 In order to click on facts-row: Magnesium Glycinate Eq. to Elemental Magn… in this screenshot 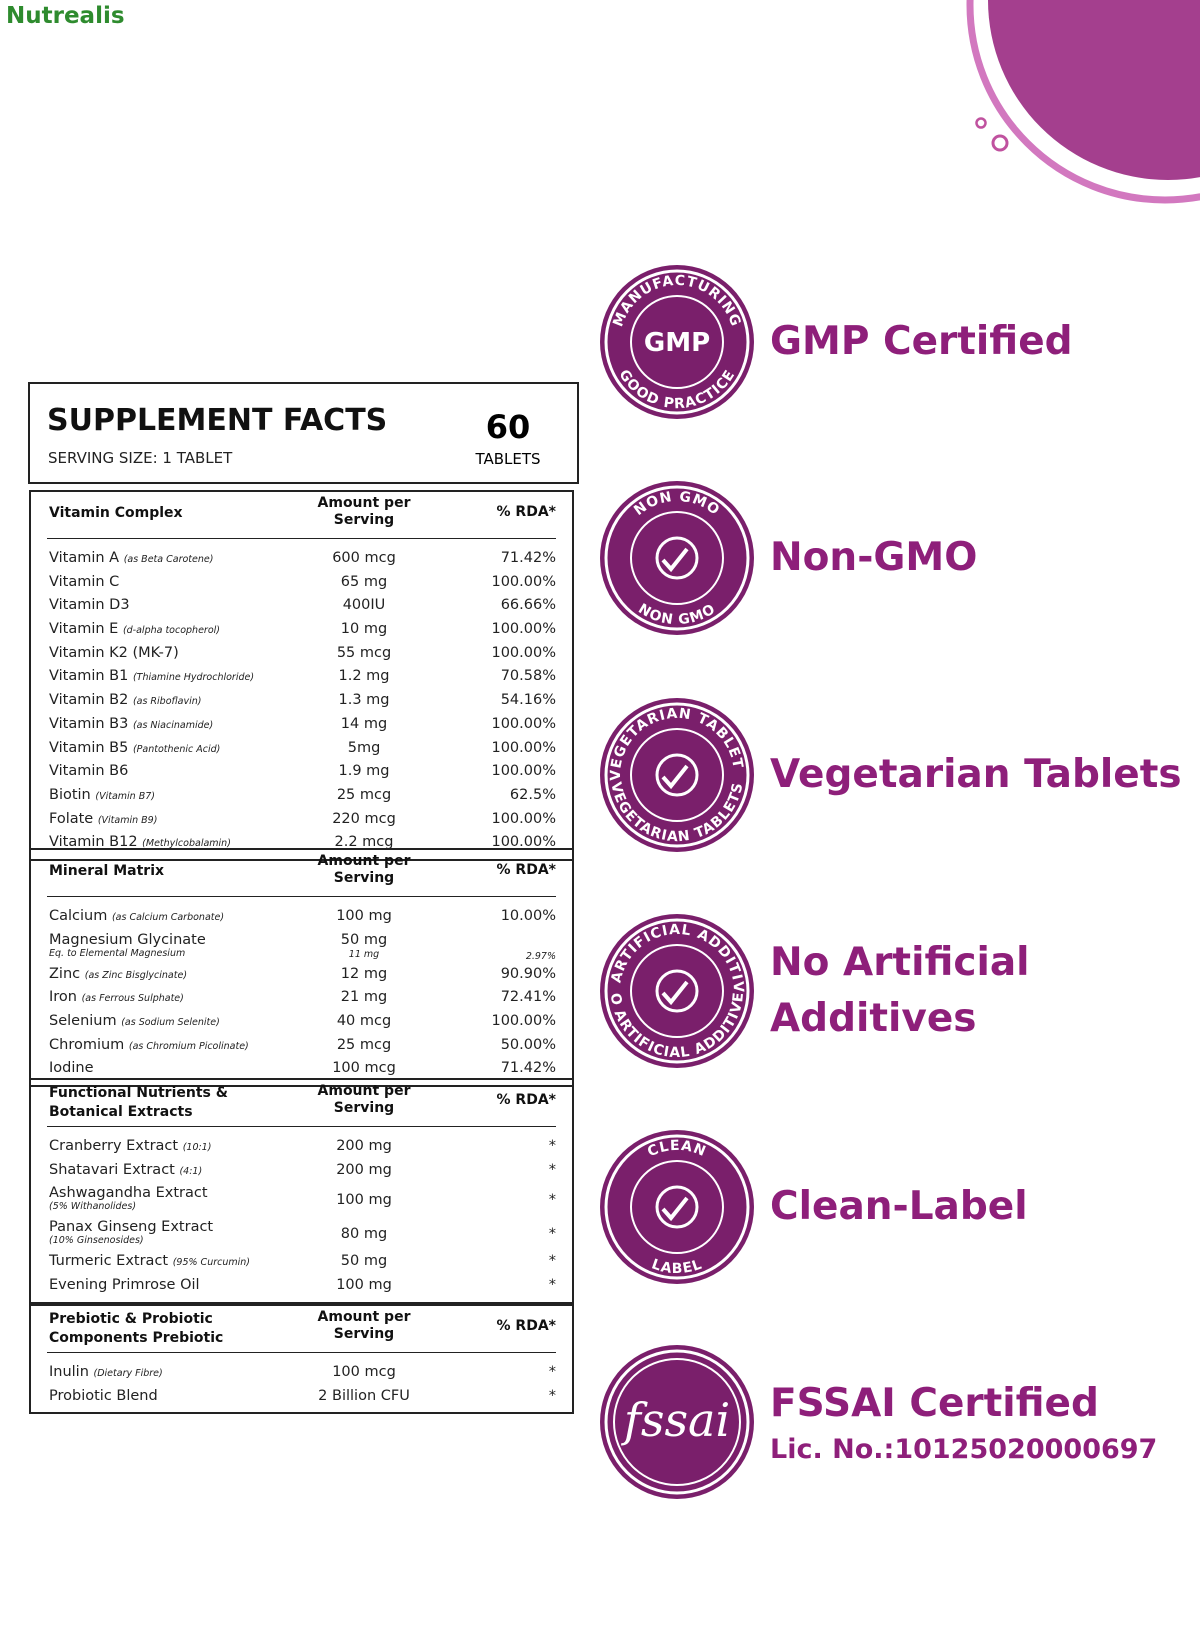, I will do `click(301, 946)`.